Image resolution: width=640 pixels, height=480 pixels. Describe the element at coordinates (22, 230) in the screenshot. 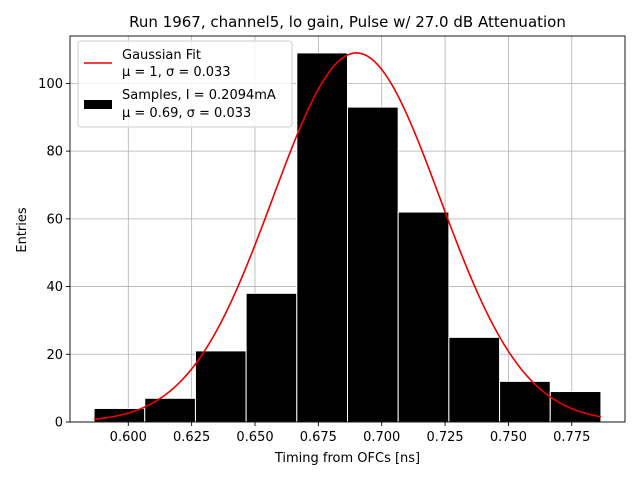

I see `y-axis-label: Entries` at that location.